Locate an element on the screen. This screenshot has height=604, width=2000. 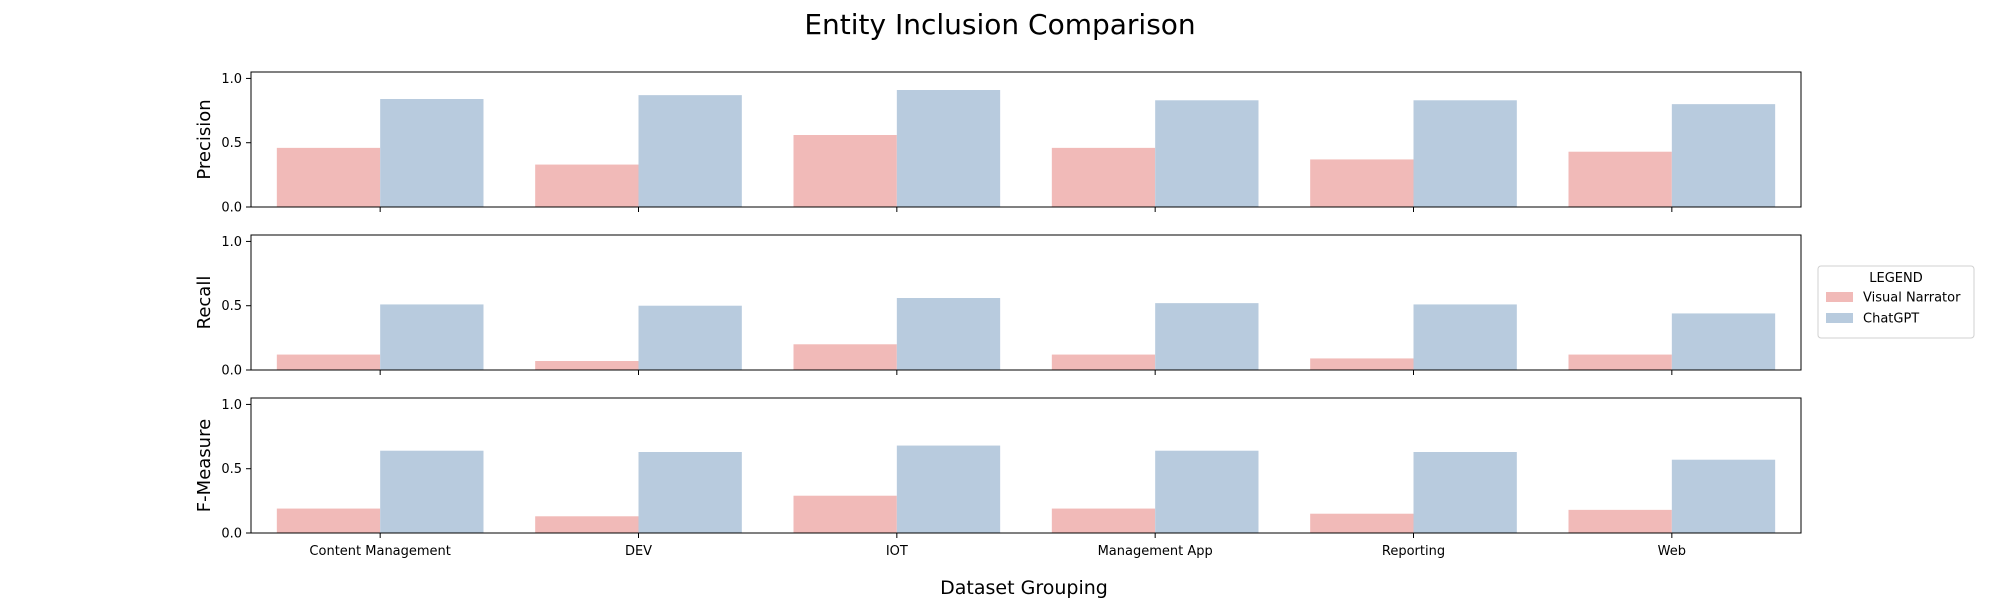
x-tick-label: Reporting is located at coordinates (1413, 551).